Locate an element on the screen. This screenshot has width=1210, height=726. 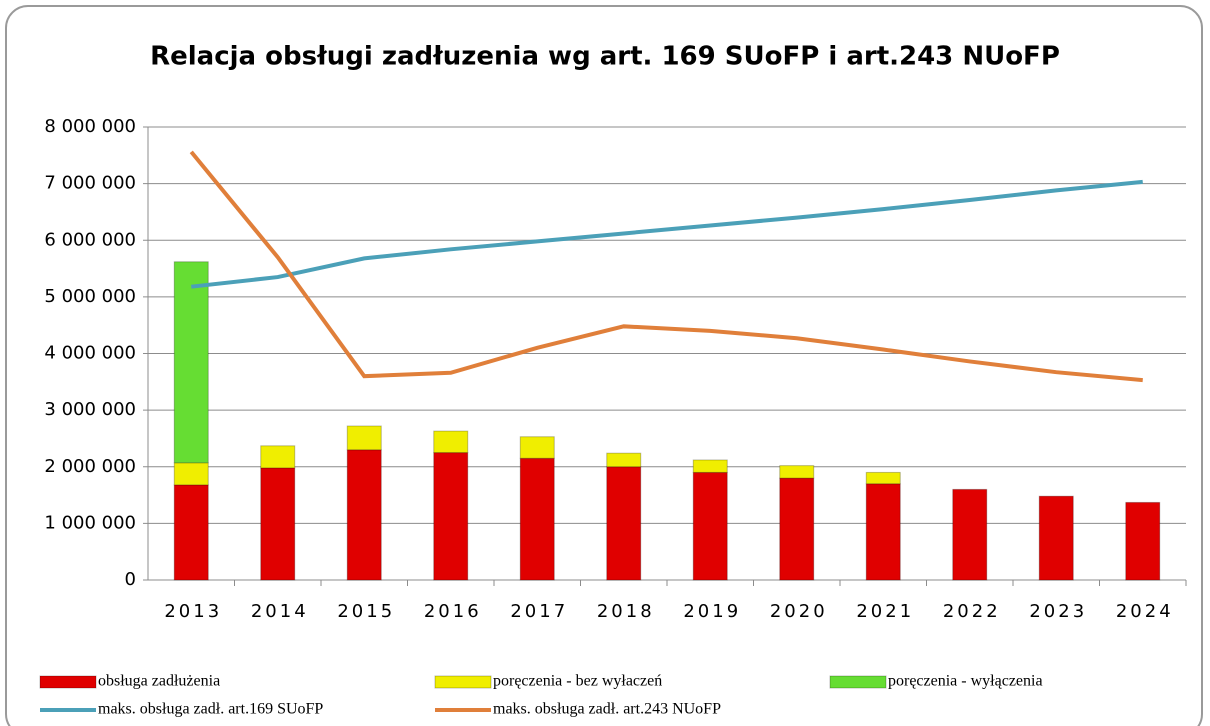
x-tick-label: 2017 is located at coordinates (539, 611).